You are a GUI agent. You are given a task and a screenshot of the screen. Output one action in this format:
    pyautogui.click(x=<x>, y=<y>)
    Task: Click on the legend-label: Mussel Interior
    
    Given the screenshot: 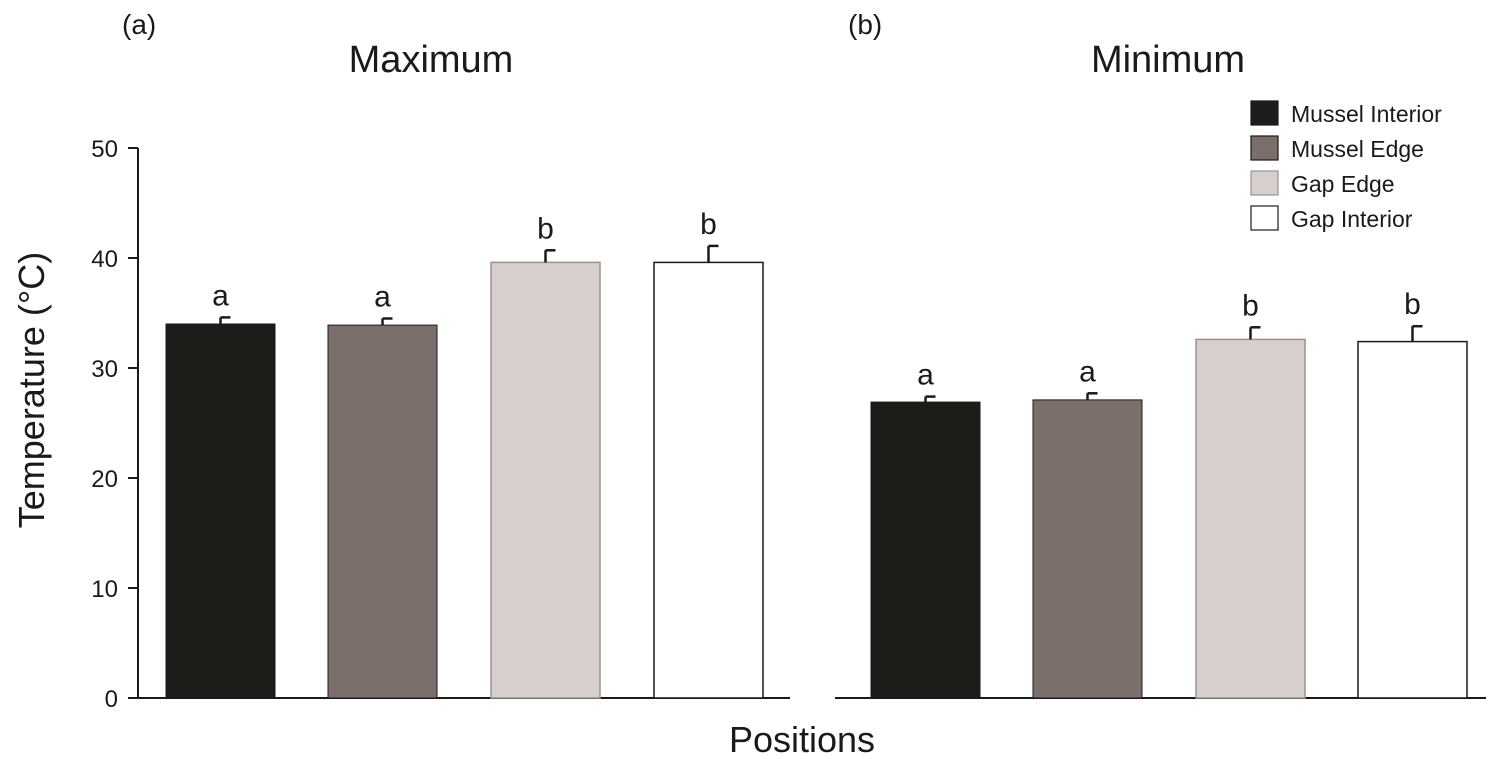 What is the action you would take?
    pyautogui.click(x=1366, y=114)
    